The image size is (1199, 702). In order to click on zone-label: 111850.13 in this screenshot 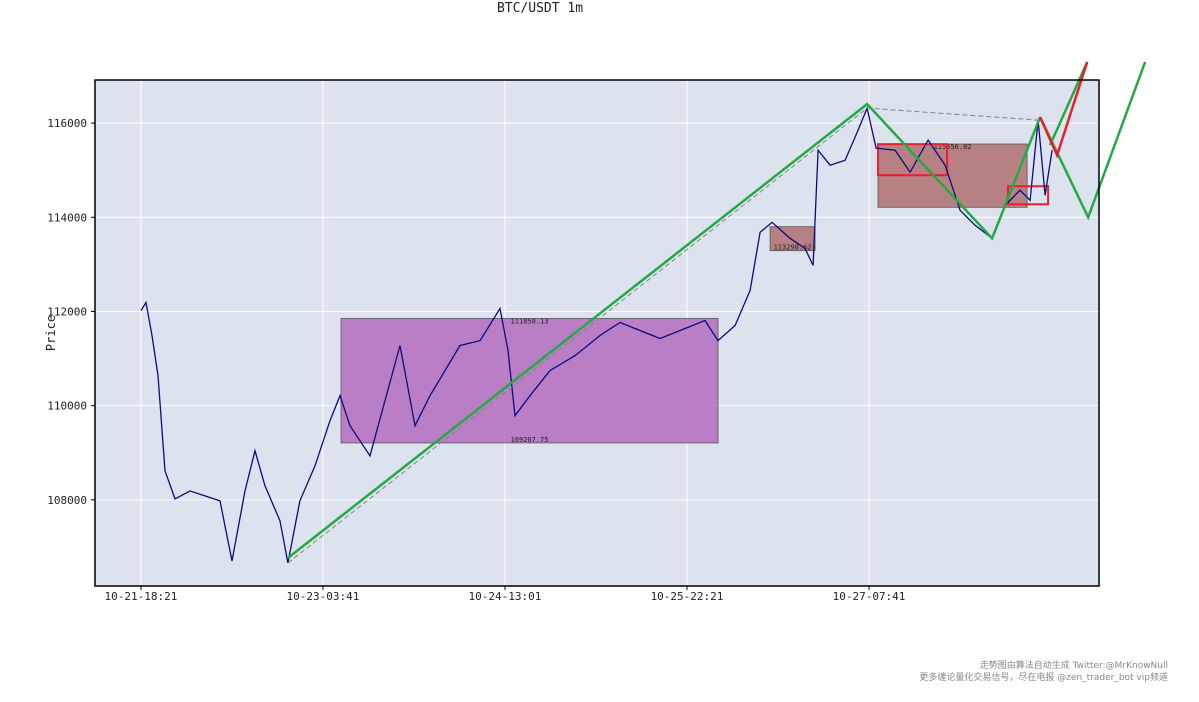, I will do `click(530, 322)`.